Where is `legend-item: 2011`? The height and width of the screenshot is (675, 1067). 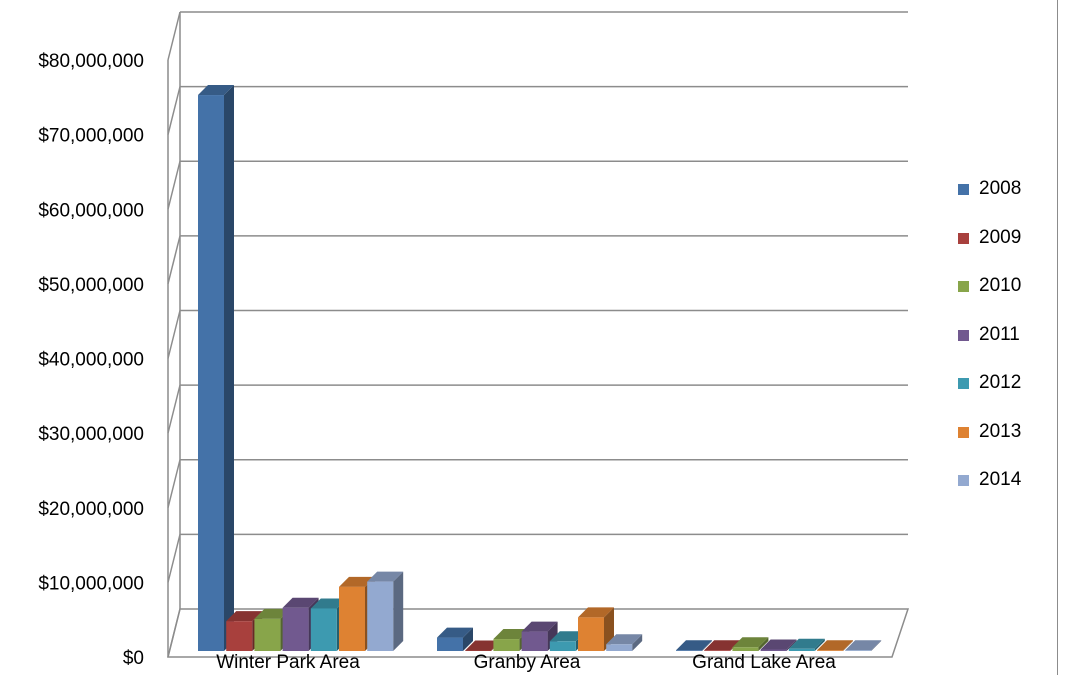 legend-item: 2011 is located at coordinates (989, 348).